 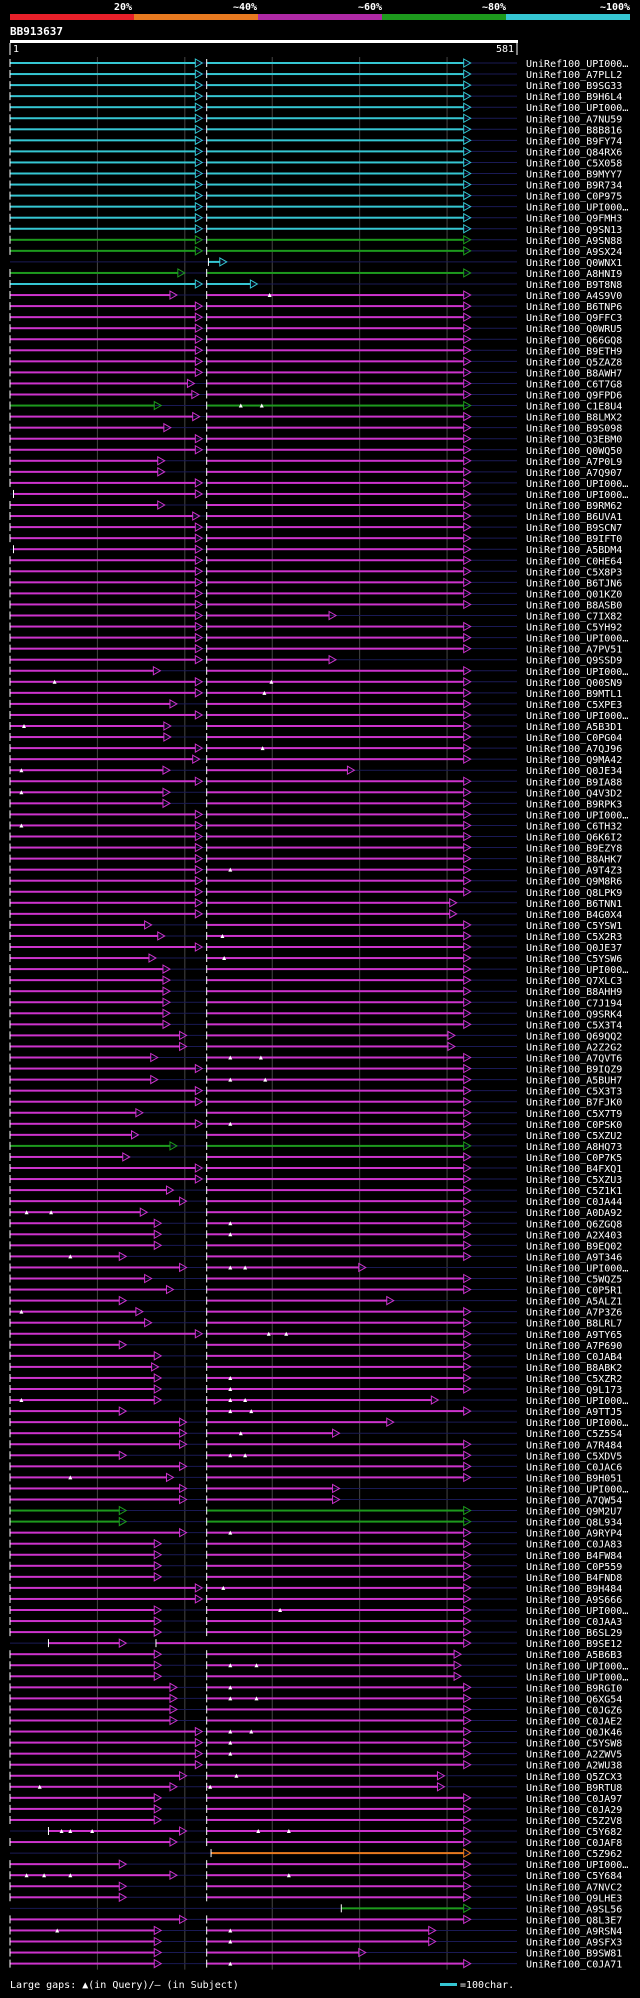 What do you see at coordinates (574, 1920) in the screenshot?
I see `hit-label: UniRef100_Q8L3E7` at bounding box center [574, 1920].